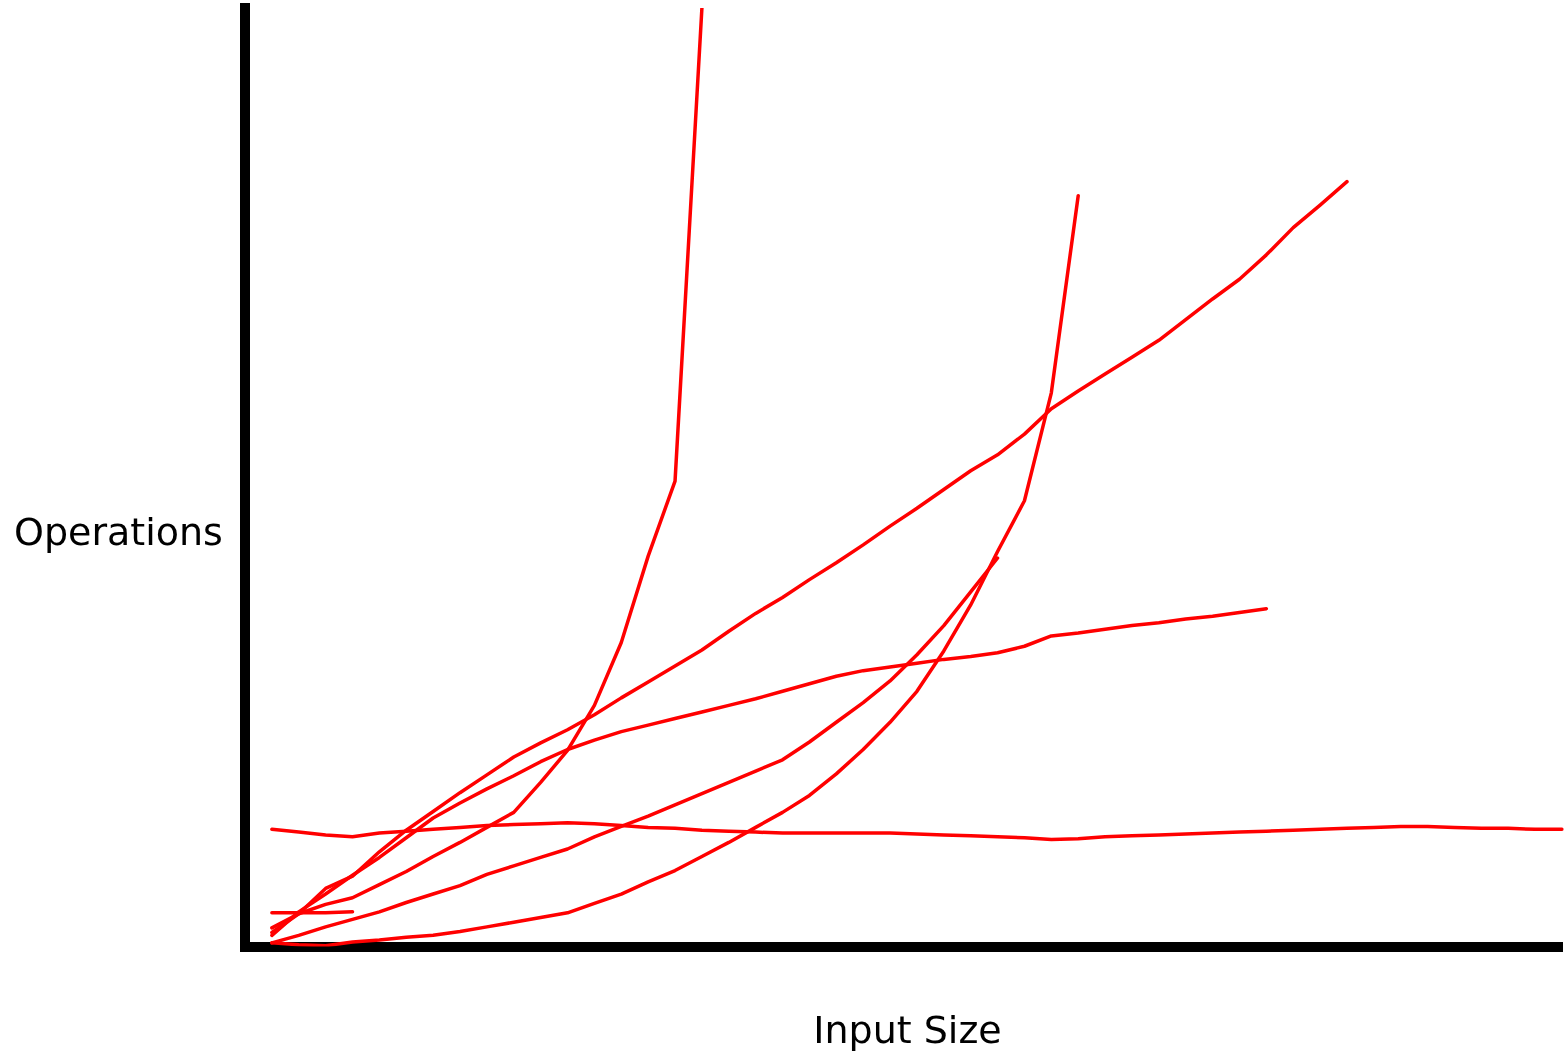 The width and height of the screenshot is (1565, 1058). I want to click on x-axis-title: Input Size, so click(907, 1030).